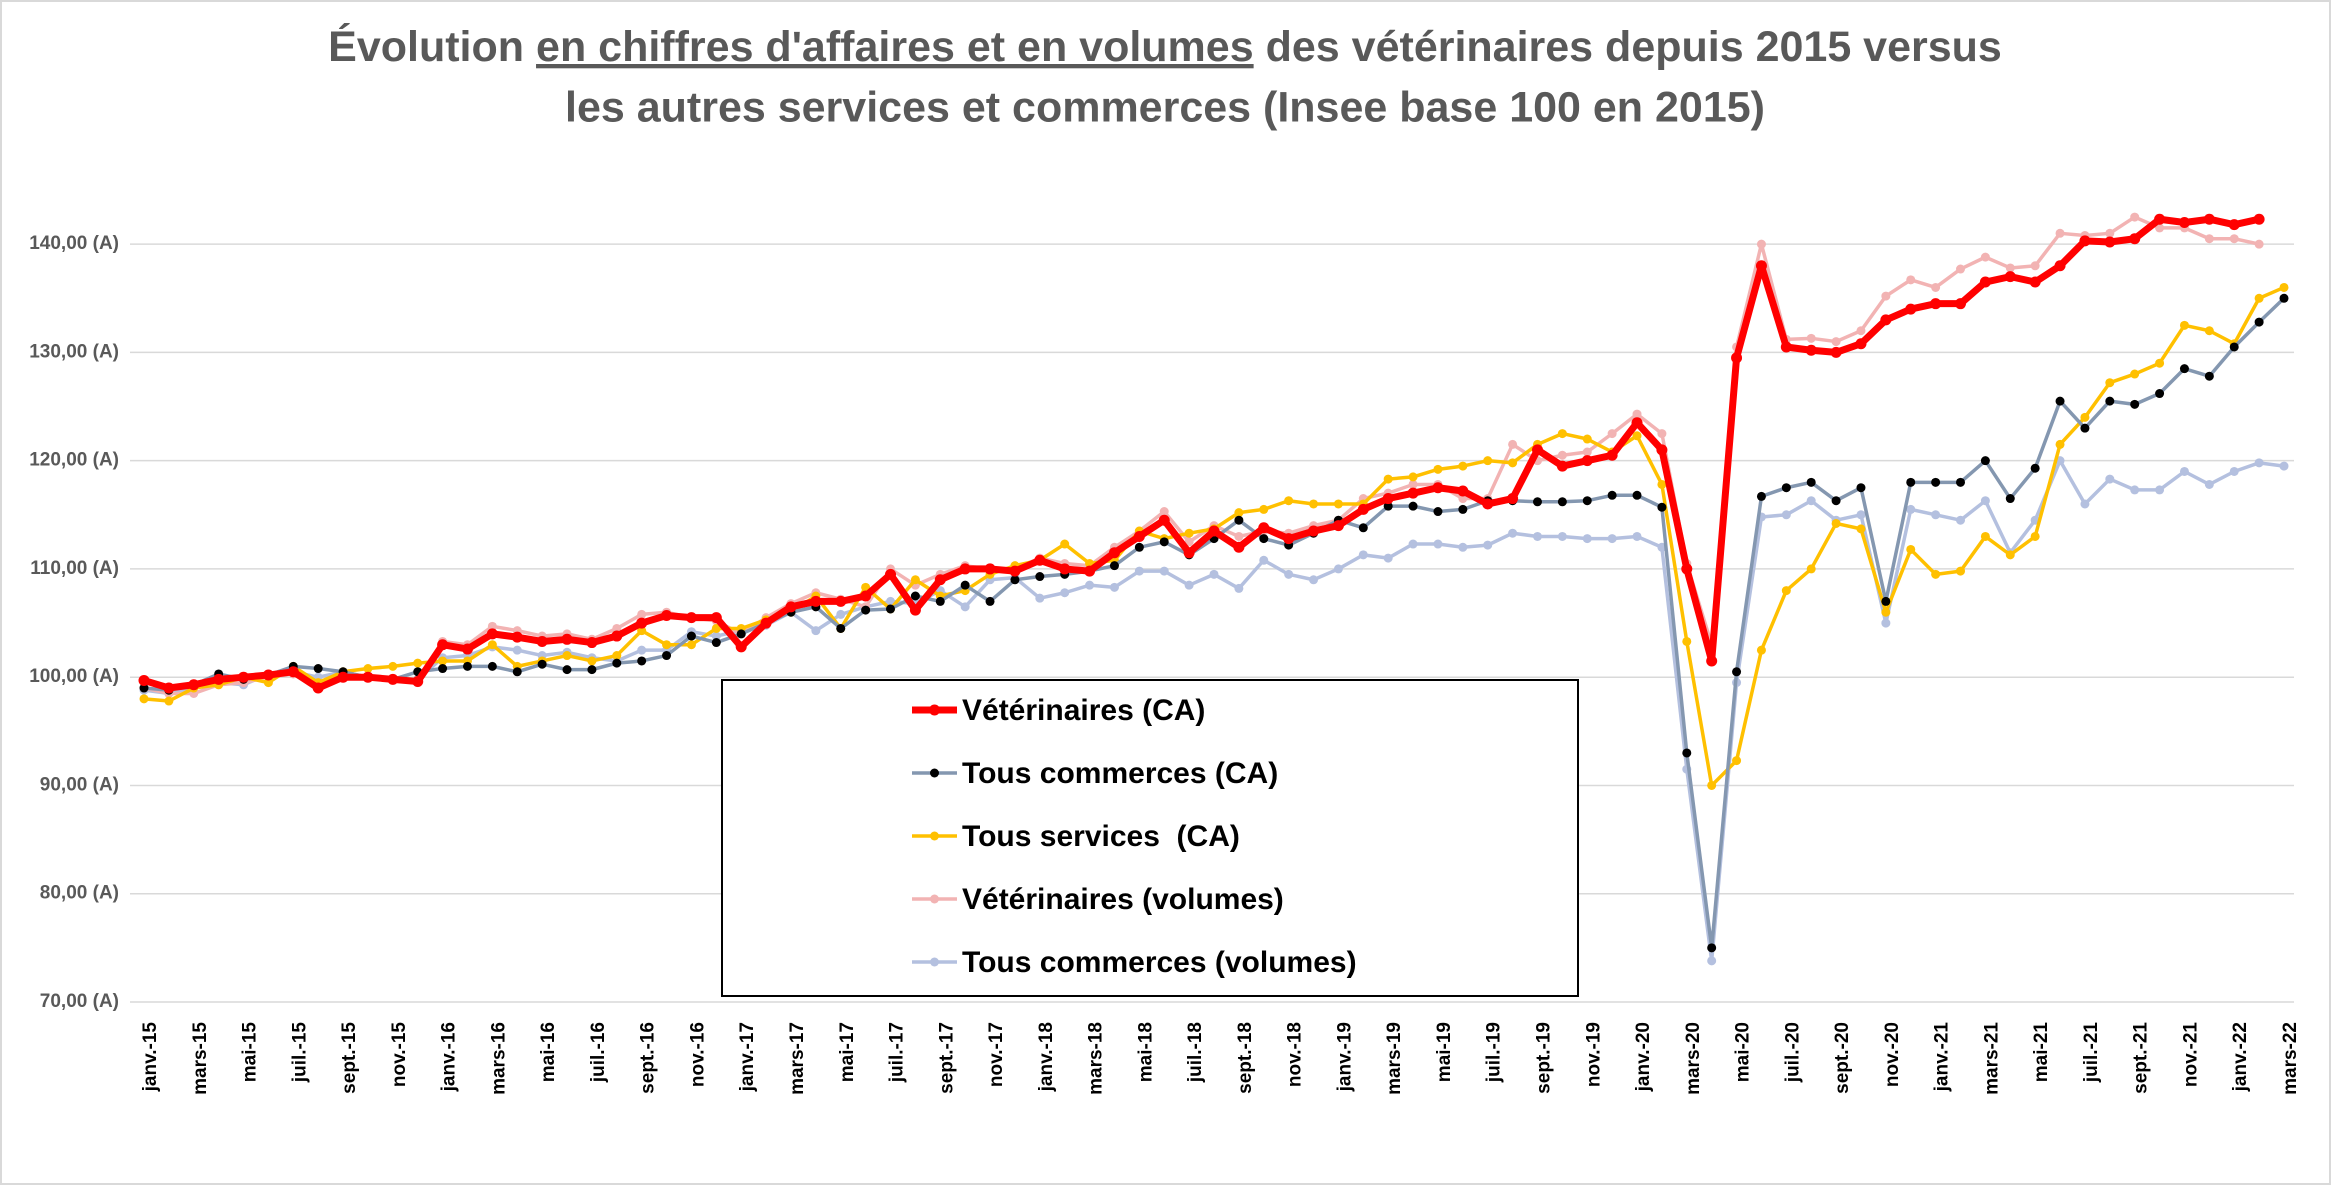 The image size is (2331, 1185). Describe the element at coordinates (1159, 962) in the screenshot. I see `legend-label: Tous commerces (volumes)` at that location.